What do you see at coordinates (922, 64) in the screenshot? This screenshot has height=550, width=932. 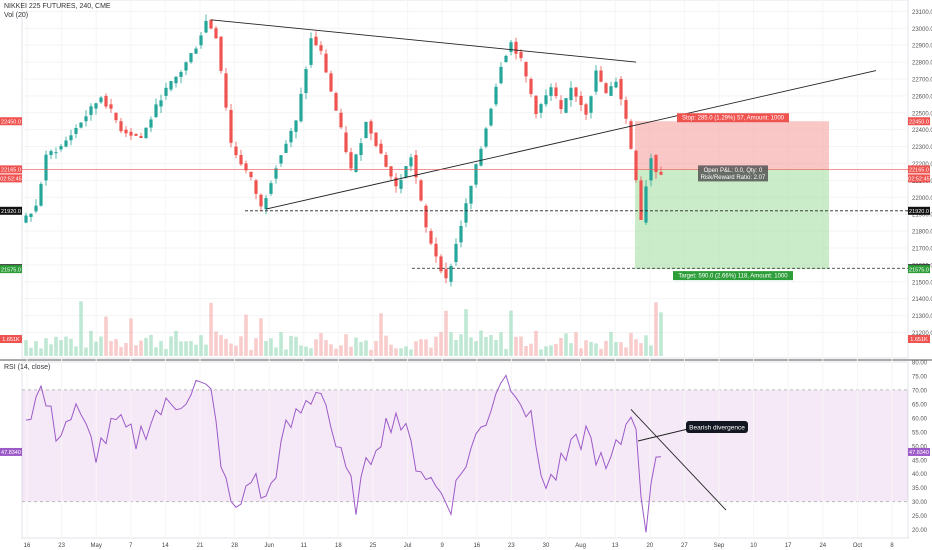 I see `price-tick-label: 22800.0` at bounding box center [922, 64].